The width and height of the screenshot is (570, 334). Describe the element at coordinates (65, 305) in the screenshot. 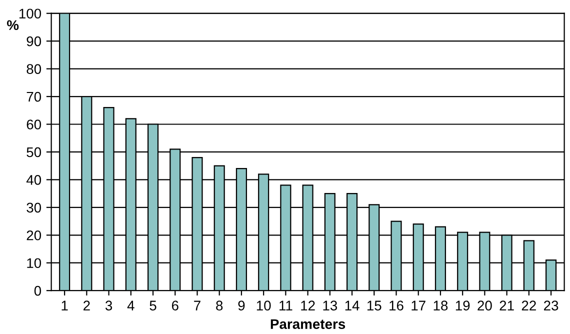

I see `x-tick-label: 1` at that location.